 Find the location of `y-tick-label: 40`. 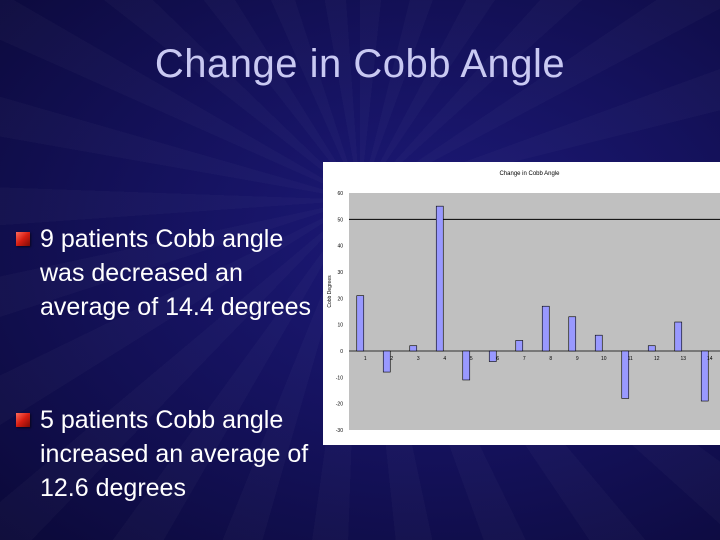

y-tick-label: 40 is located at coordinates (340, 247).